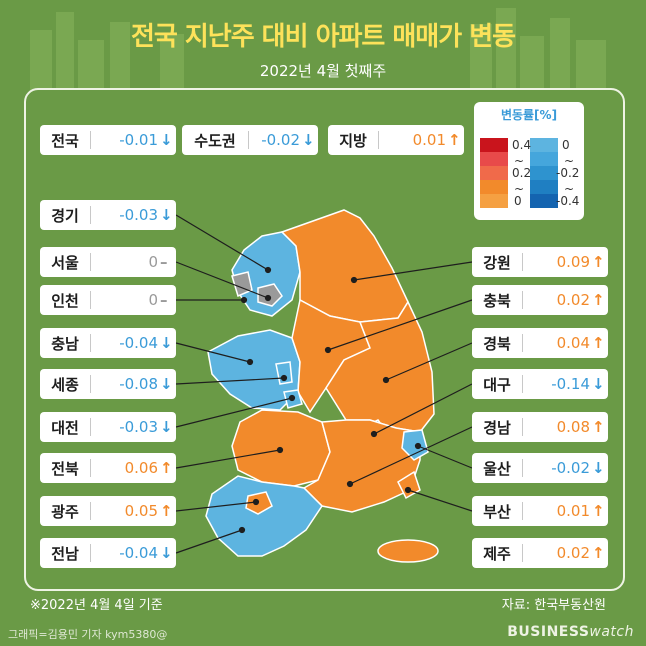  What do you see at coordinates (553, 605) in the screenshot?
I see `source-note: 자료: 한국부동산원` at bounding box center [553, 605].